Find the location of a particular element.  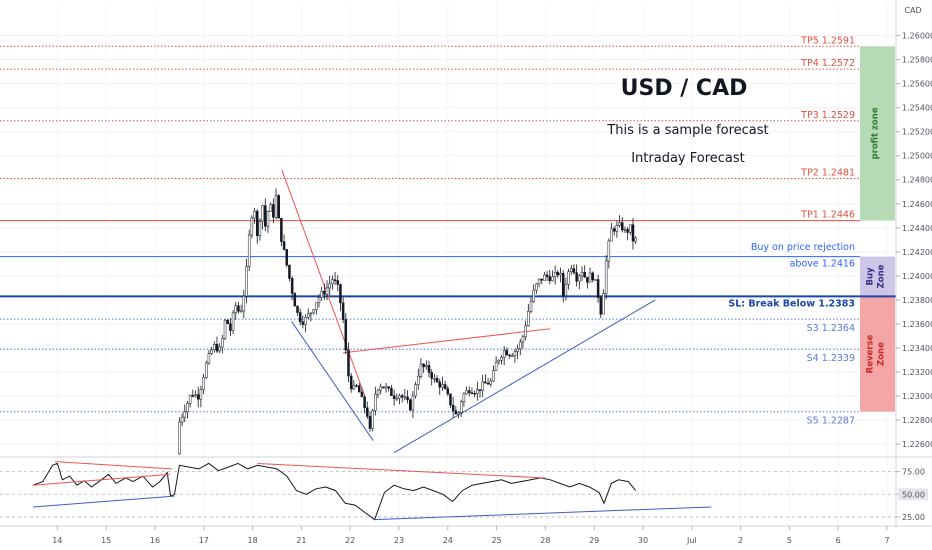

price-axis-unit: CAD is located at coordinates (912, 10).